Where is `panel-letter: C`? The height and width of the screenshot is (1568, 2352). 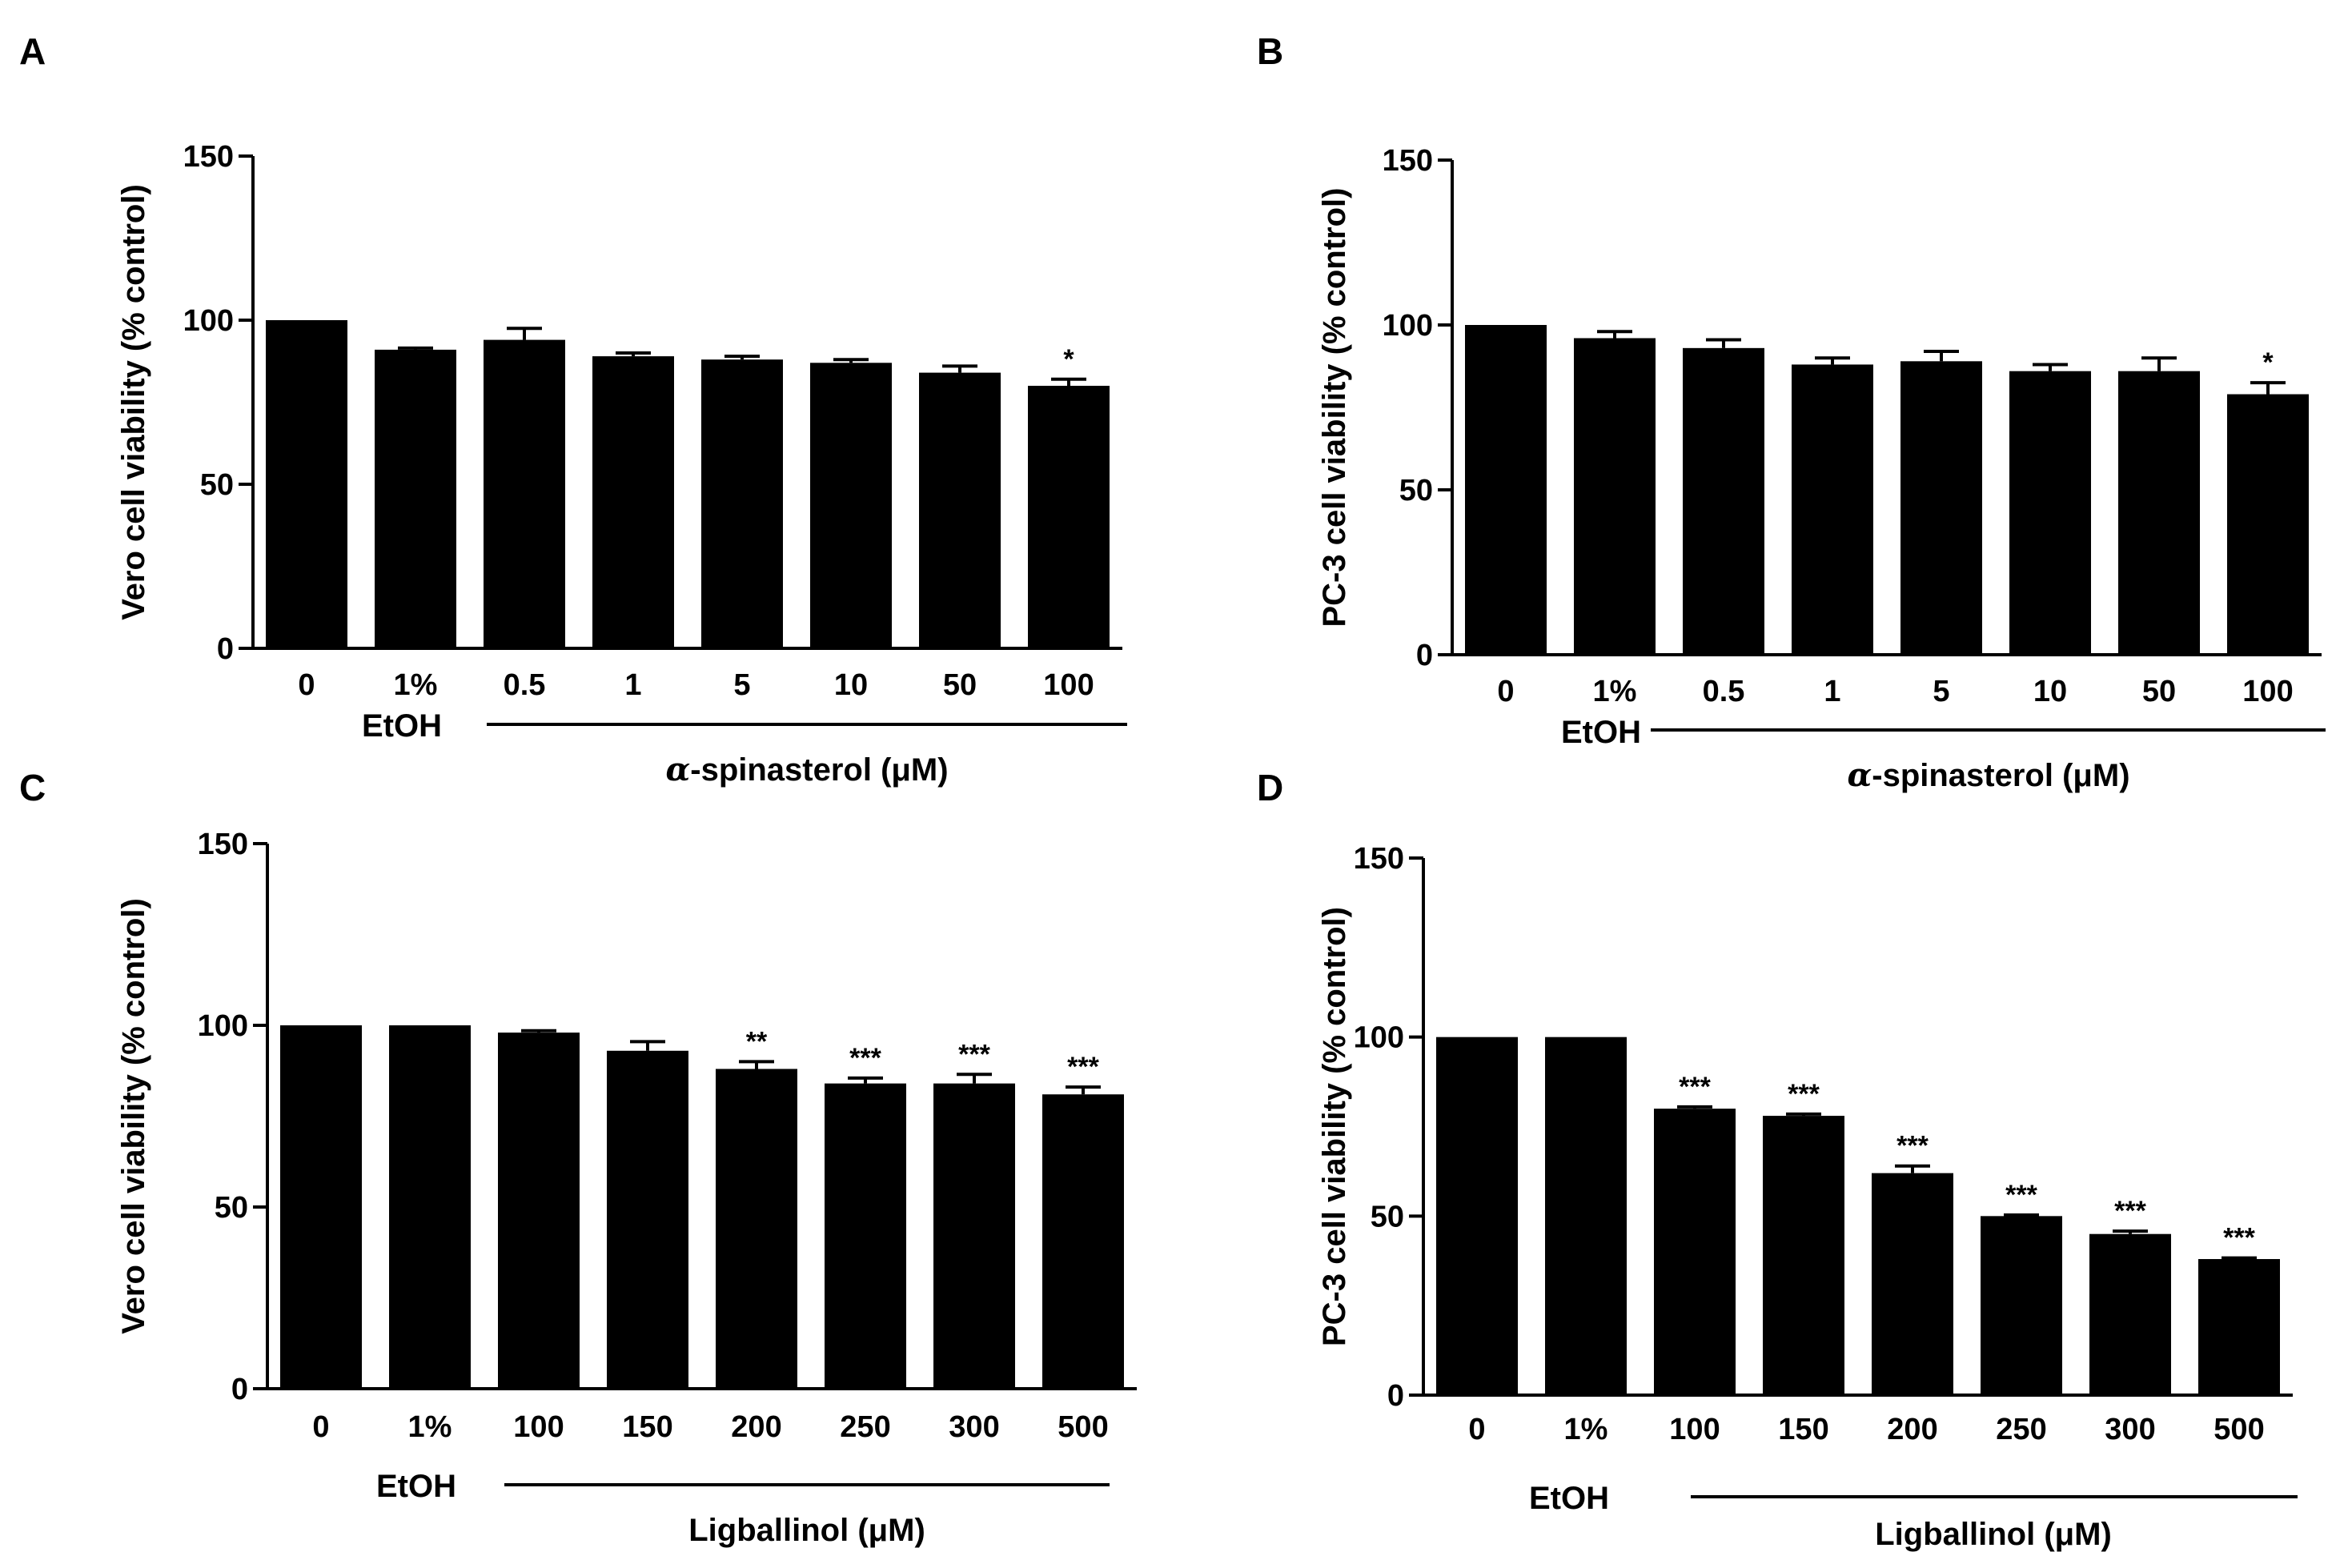 panel-letter: C is located at coordinates (32, 787).